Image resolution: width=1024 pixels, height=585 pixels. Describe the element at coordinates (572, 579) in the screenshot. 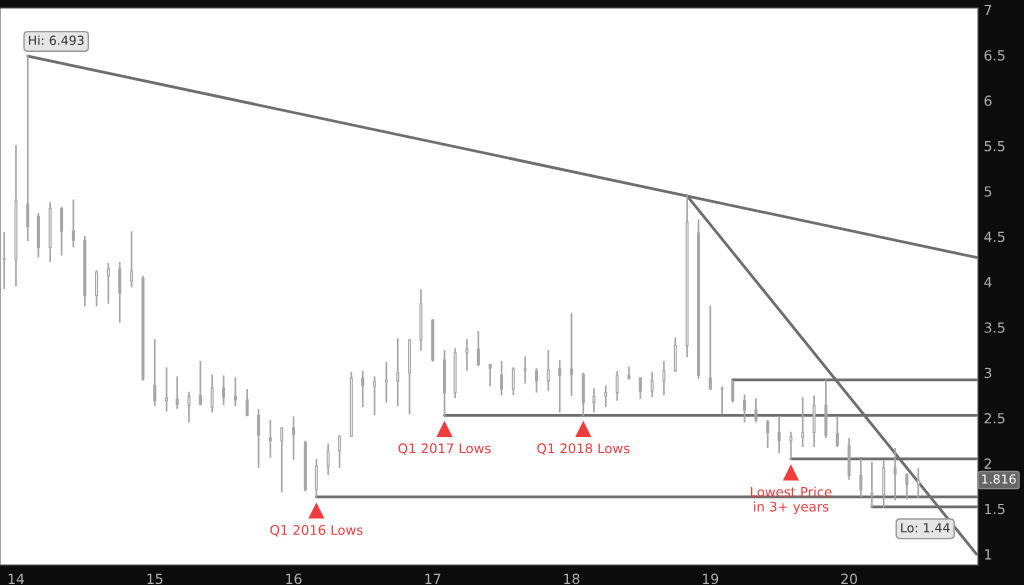

I see `x-tick-label: 18` at that location.